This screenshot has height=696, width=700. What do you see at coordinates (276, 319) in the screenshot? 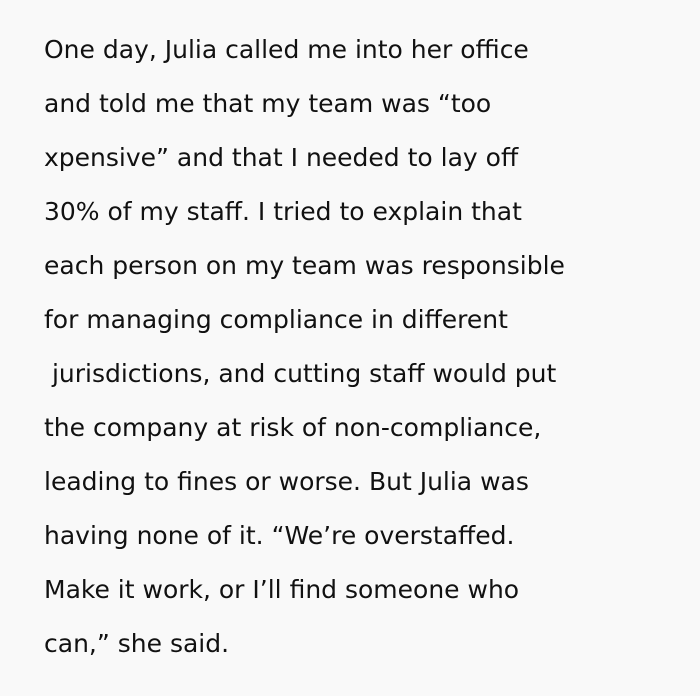
I see `text-line: for managing compliance in different` at bounding box center [276, 319].